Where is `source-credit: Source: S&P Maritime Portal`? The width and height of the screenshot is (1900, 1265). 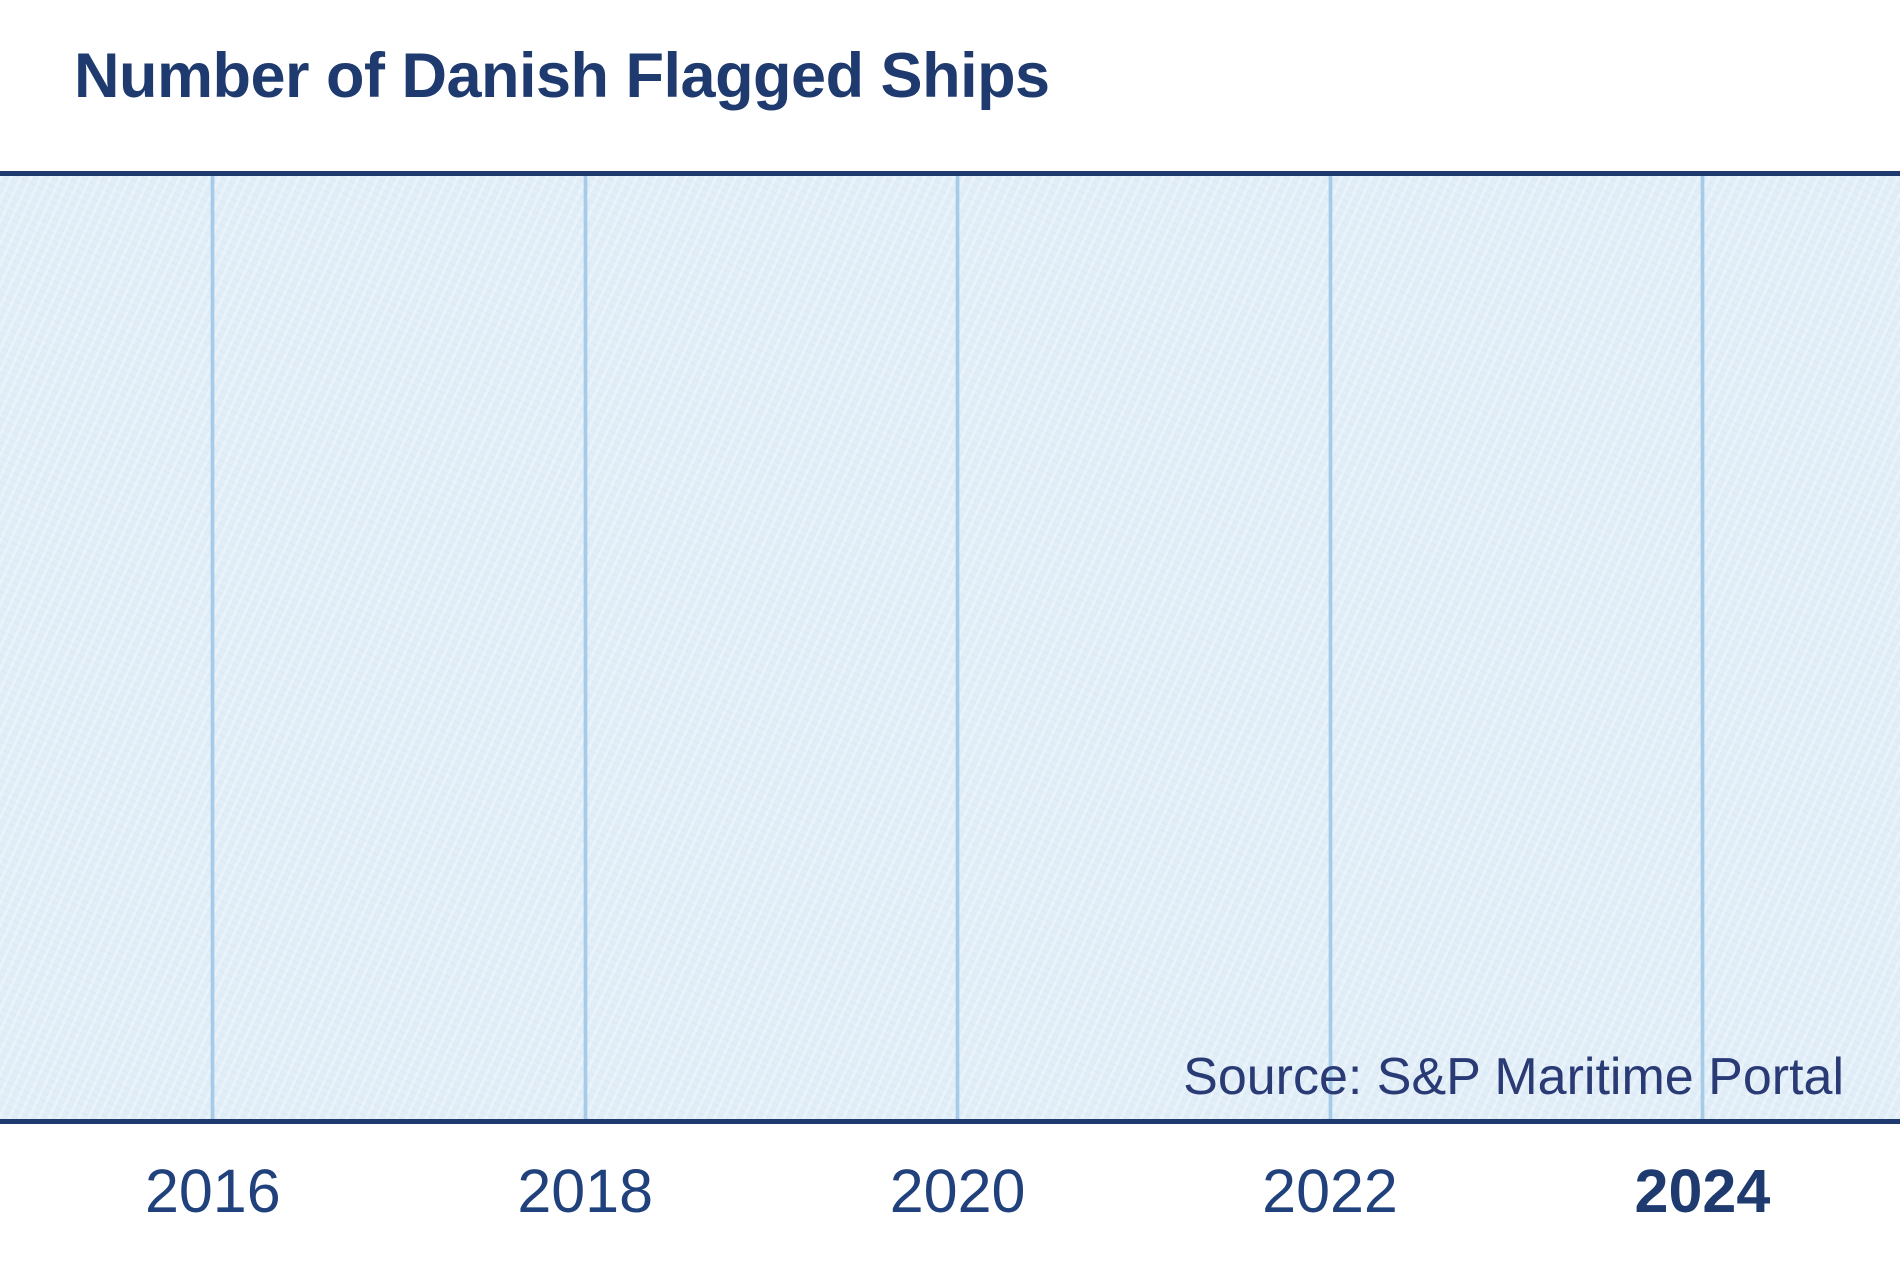 source-credit: Source: S&P Maritime Portal is located at coordinates (1513, 1077).